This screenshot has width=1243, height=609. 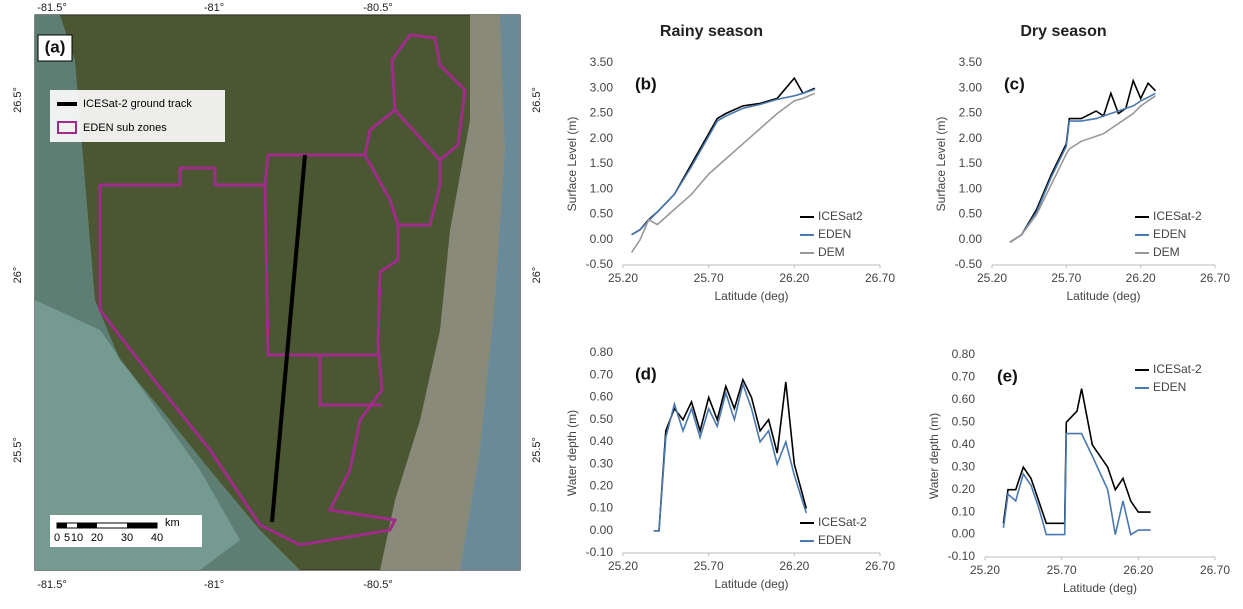 What do you see at coordinates (840, 216) in the screenshot?
I see `legend-label: ICESat2` at bounding box center [840, 216].